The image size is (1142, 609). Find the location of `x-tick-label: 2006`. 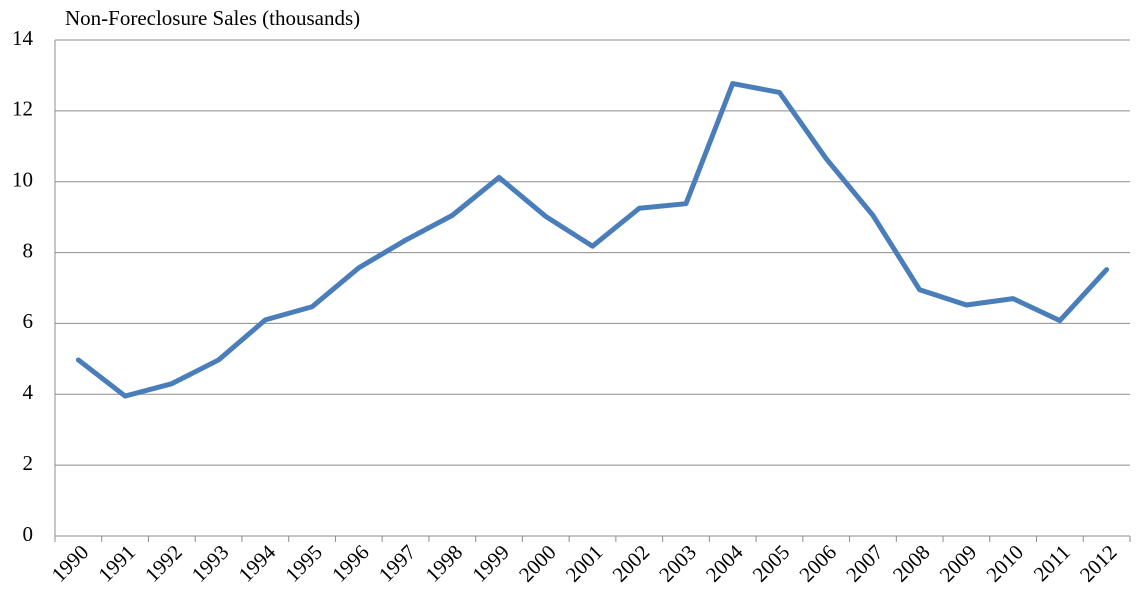

x-tick-label: 2006 is located at coordinates (817, 563).